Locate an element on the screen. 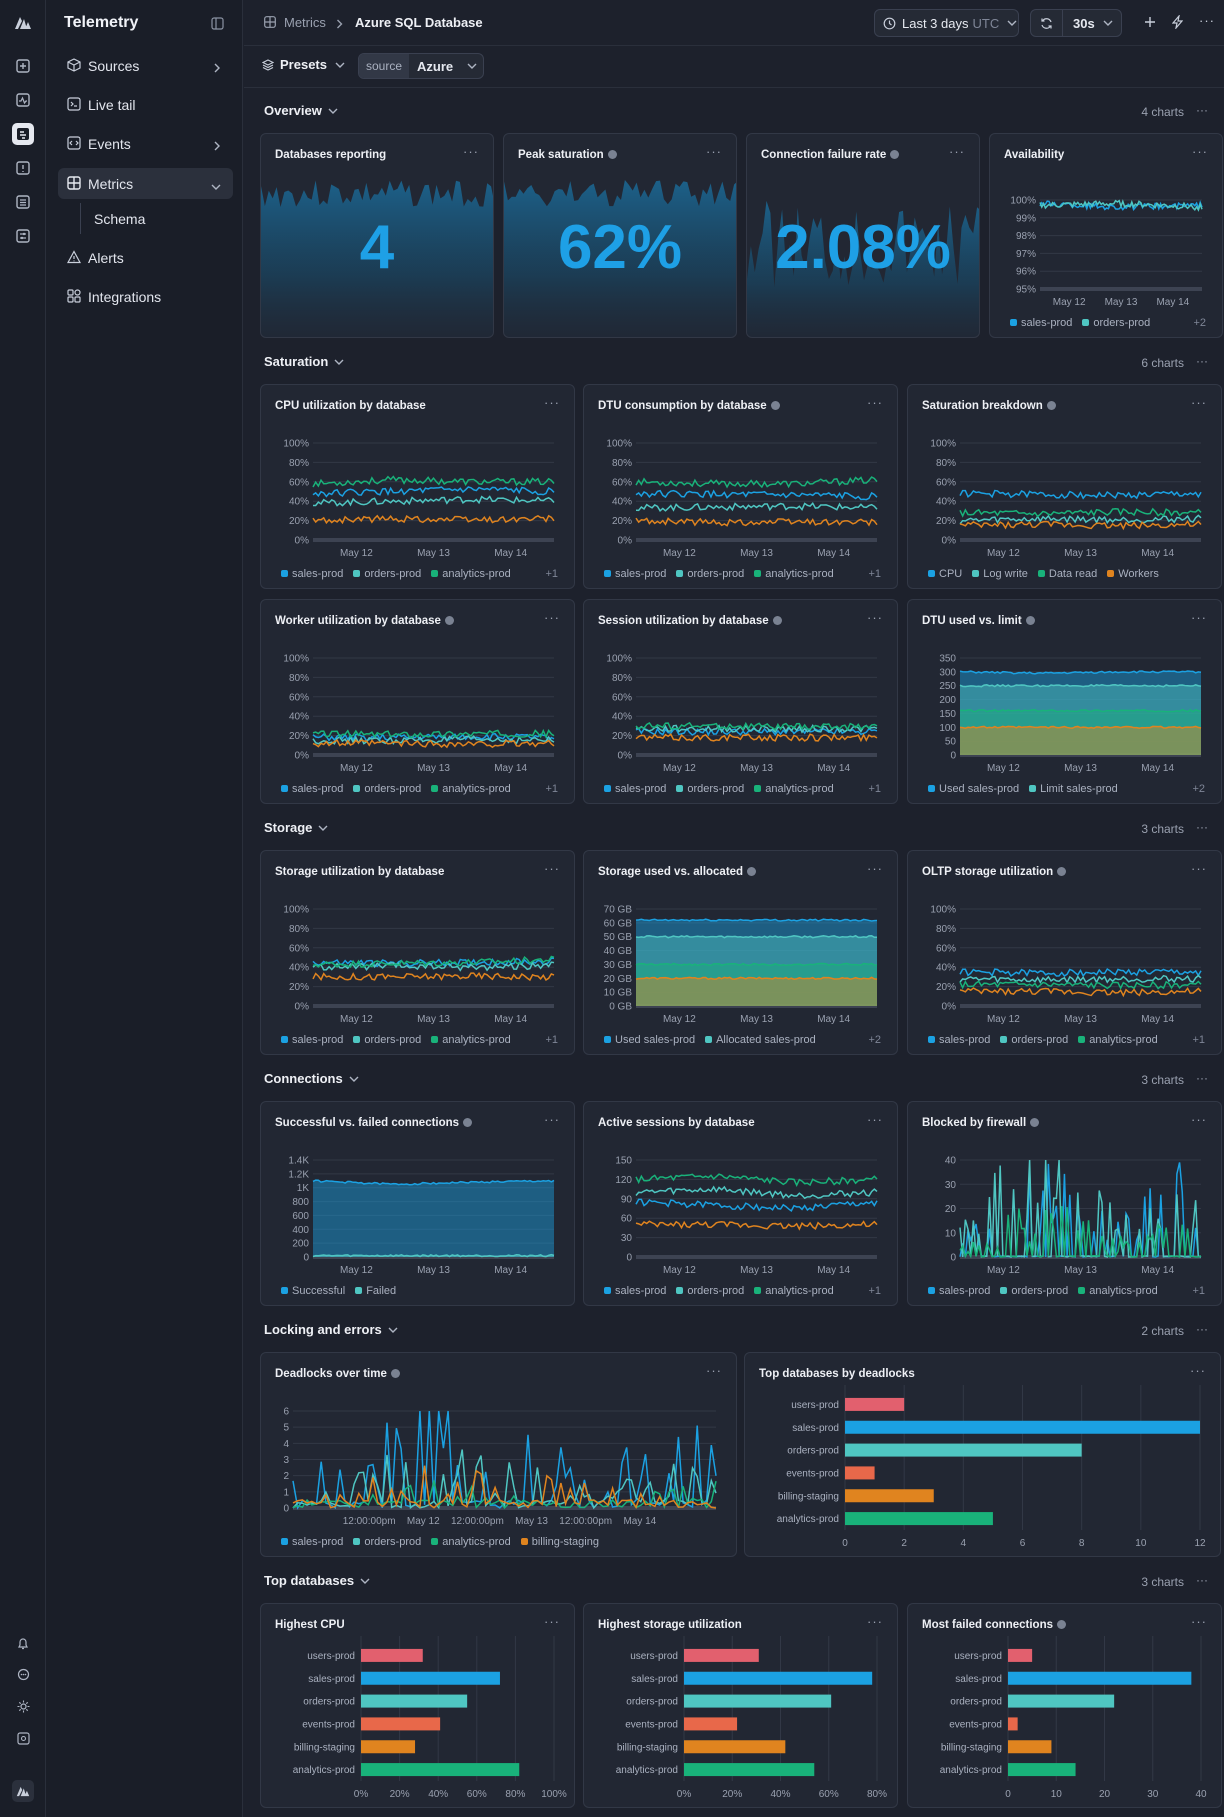 Image resolution: width=1224 pixels, height=1817 pixels. sidebar-item-integrations: Integrations is located at coordinates (145, 296).